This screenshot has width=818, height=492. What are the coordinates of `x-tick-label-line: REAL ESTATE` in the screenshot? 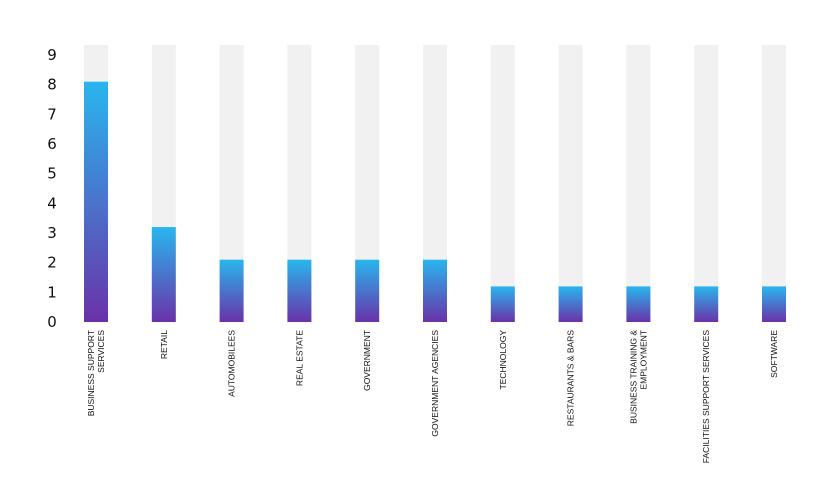 It's located at (299, 358).